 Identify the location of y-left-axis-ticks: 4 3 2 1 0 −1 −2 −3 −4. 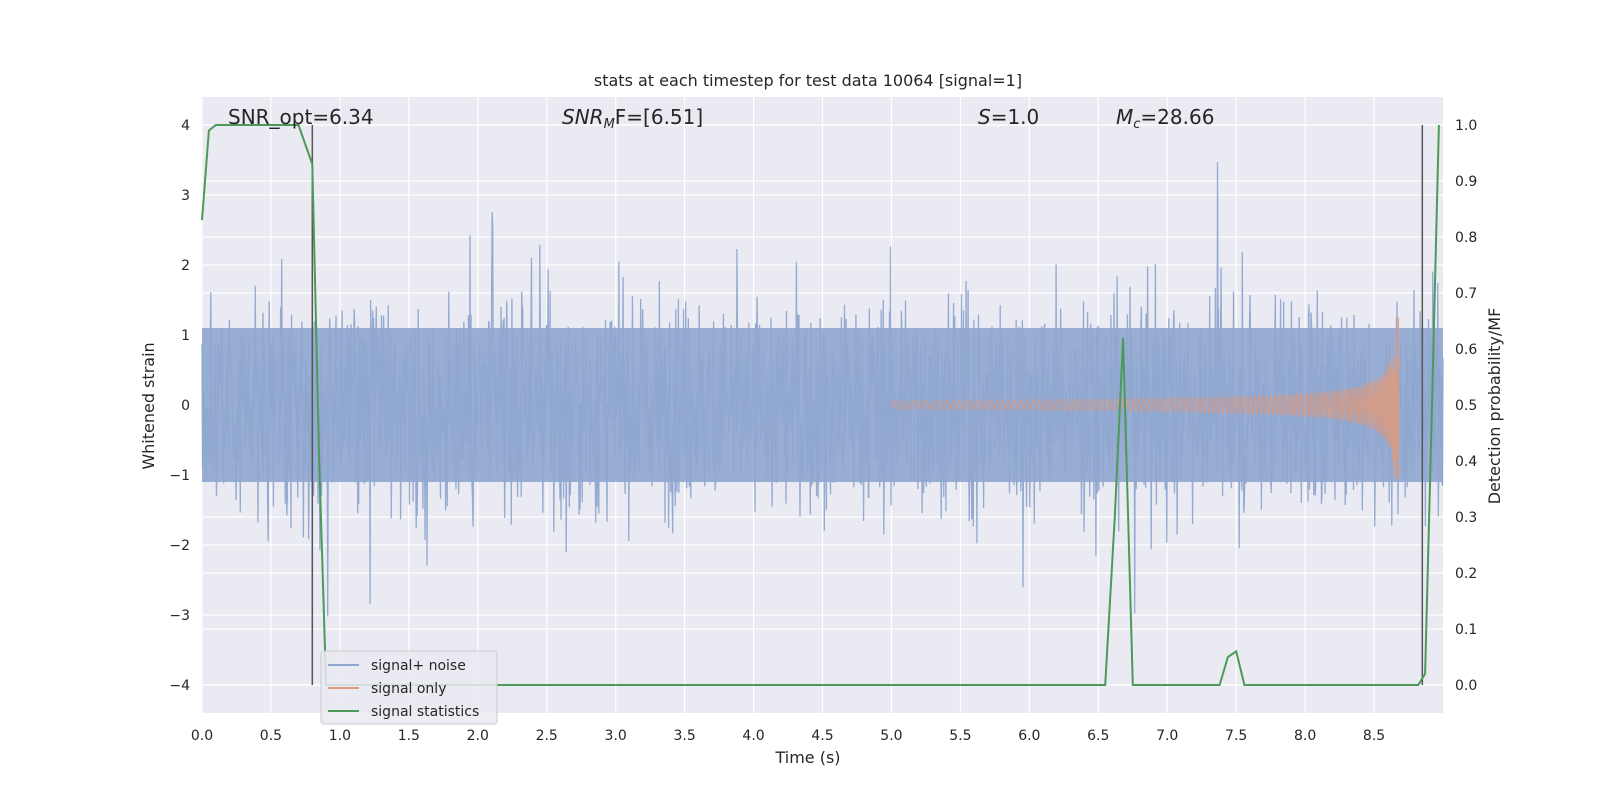
(179, 406).